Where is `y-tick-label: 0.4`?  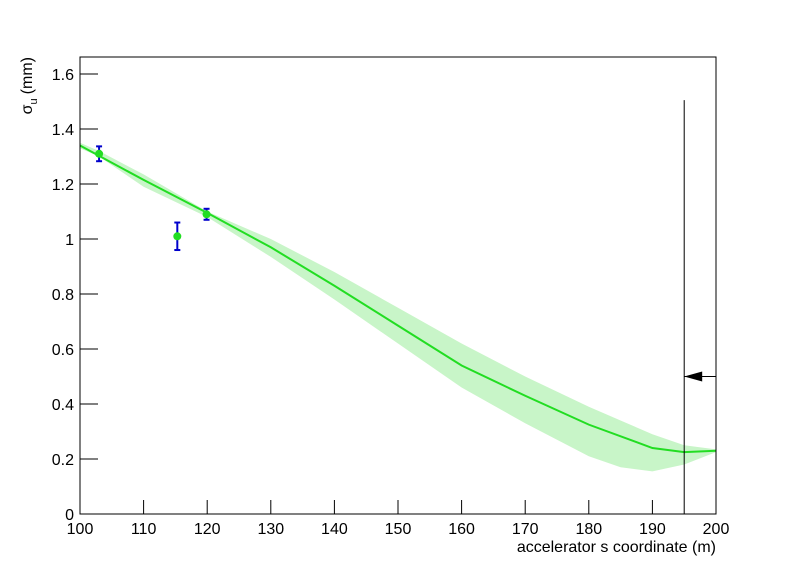 y-tick-label: 0.4 is located at coordinates (63, 405).